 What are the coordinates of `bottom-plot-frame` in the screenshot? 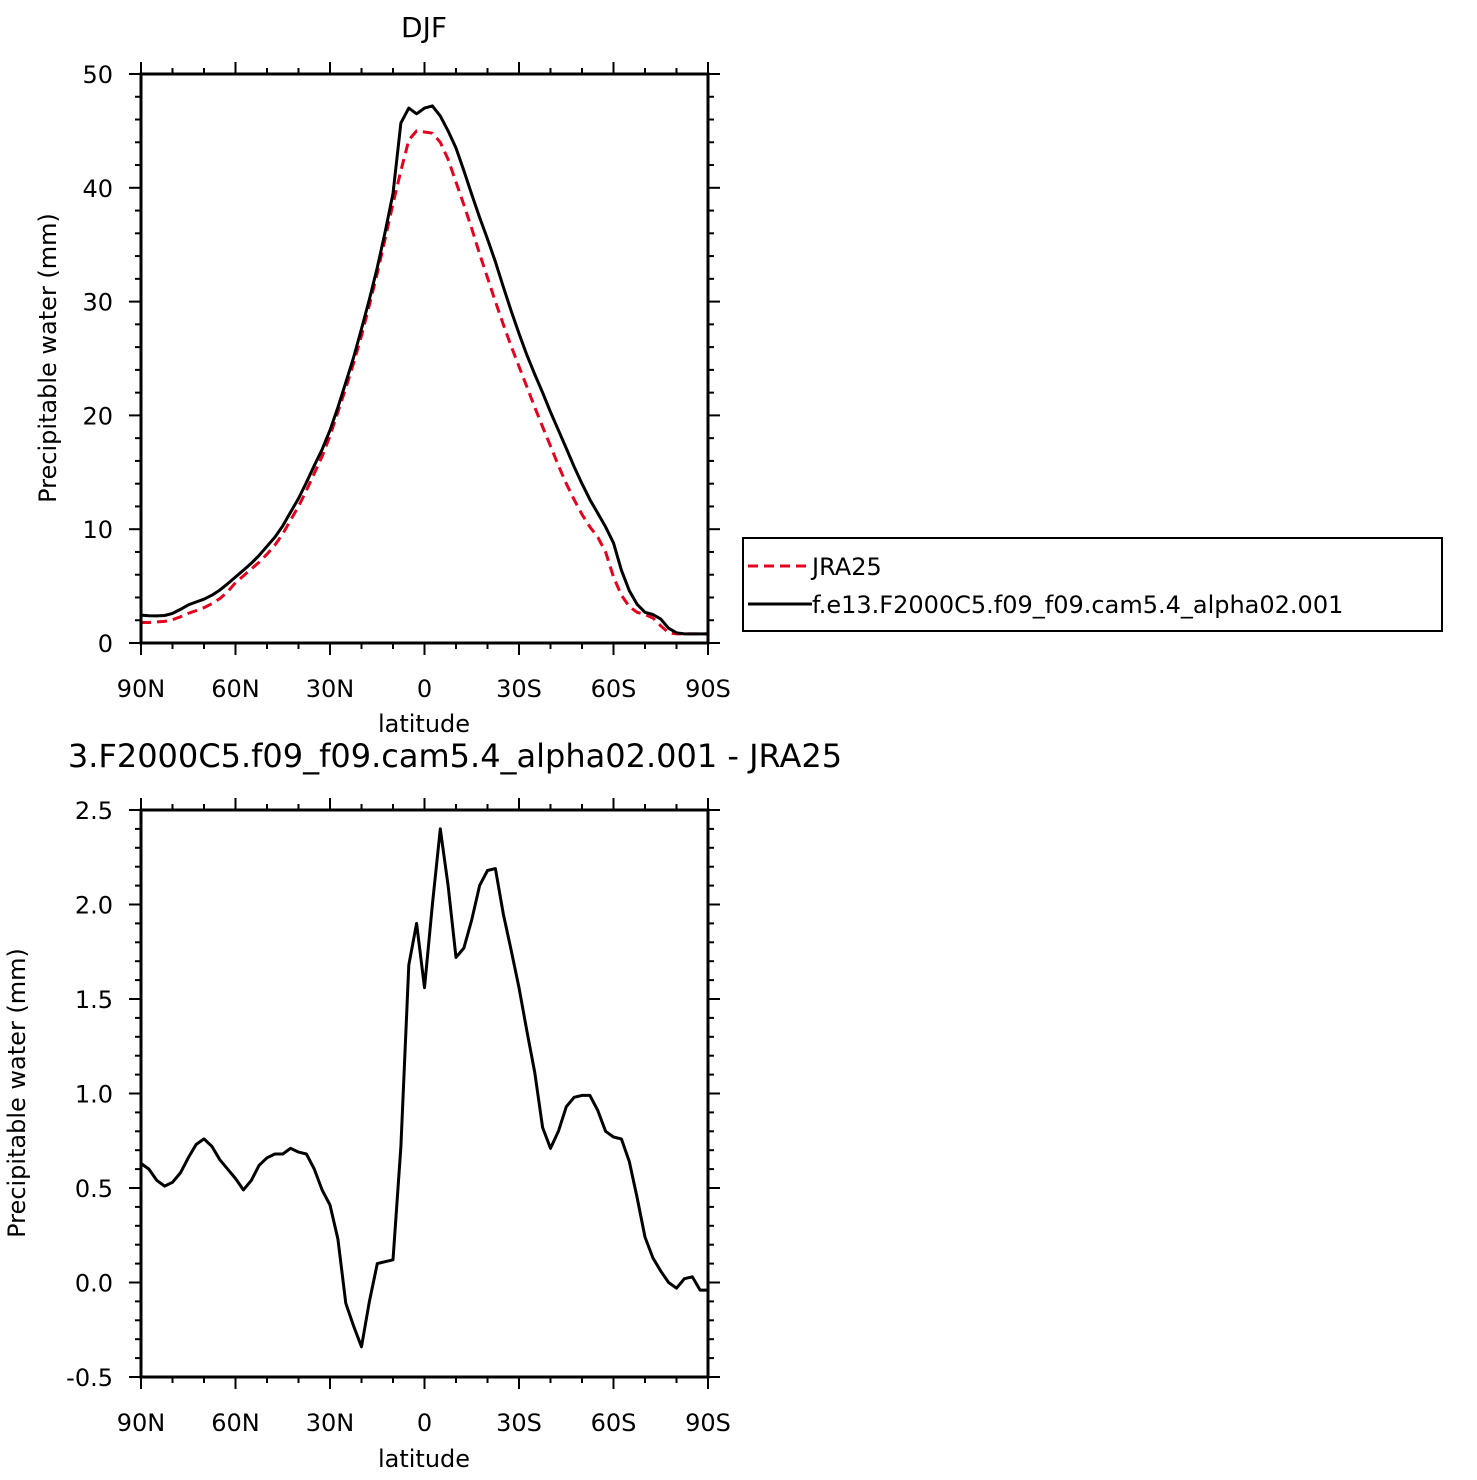 It's located at (424, 1093).